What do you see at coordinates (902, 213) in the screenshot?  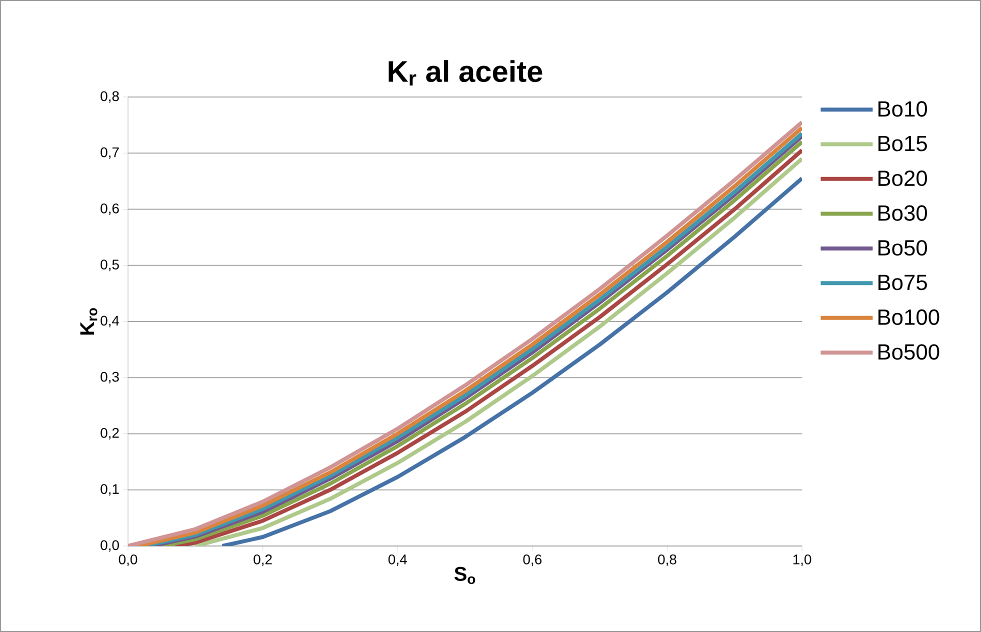 I see `legend-label: Bo30` at bounding box center [902, 213].